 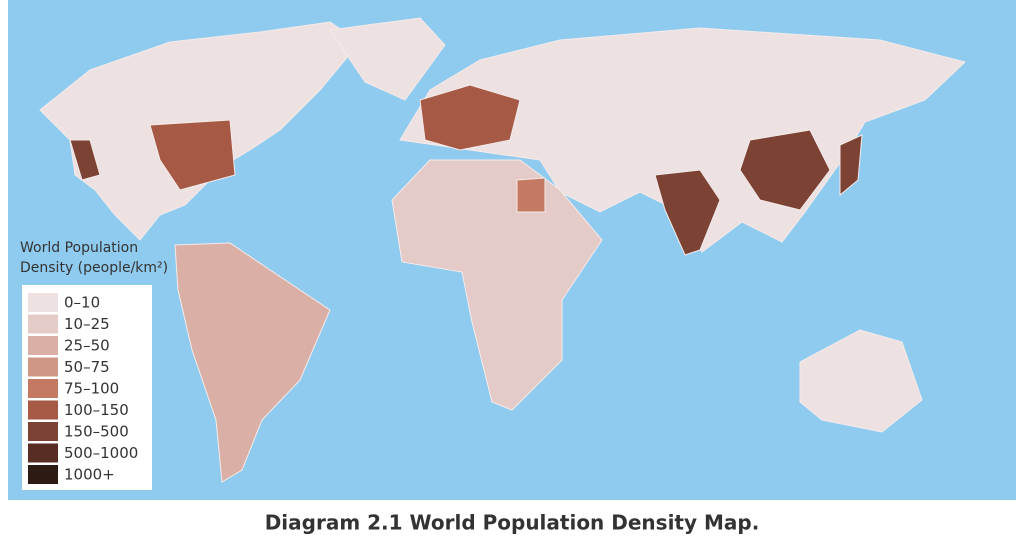 What do you see at coordinates (94, 268) in the screenshot?
I see `legend-title: Density (people/km²)` at bounding box center [94, 268].